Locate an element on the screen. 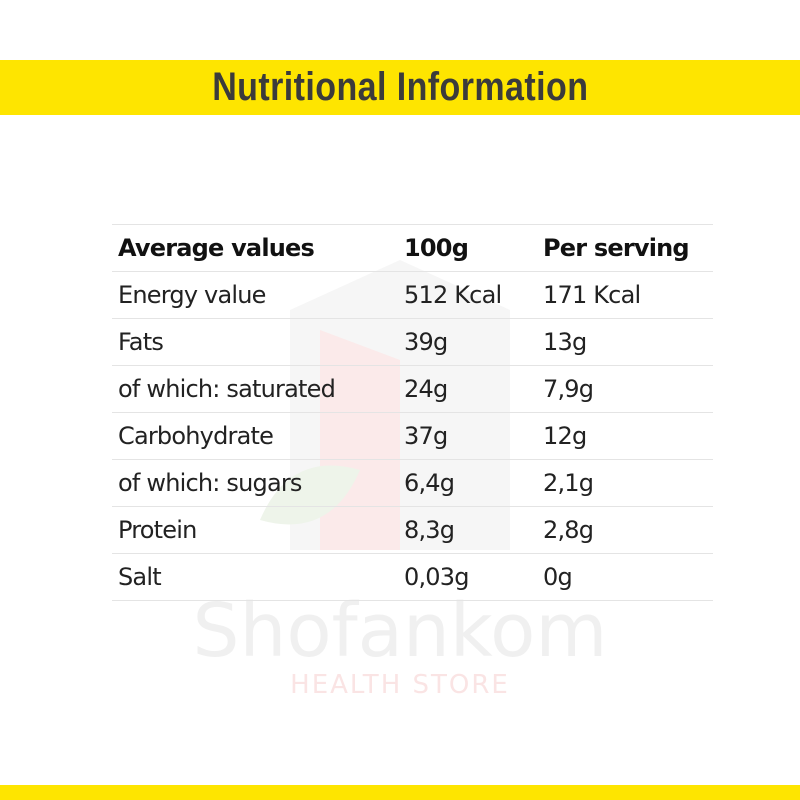 This screenshot has height=800, width=800. table-cell: Salt is located at coordinates (255, 577).